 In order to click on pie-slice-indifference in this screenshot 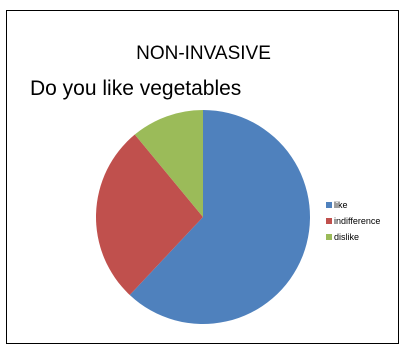, I will do `click(149, 214)`.